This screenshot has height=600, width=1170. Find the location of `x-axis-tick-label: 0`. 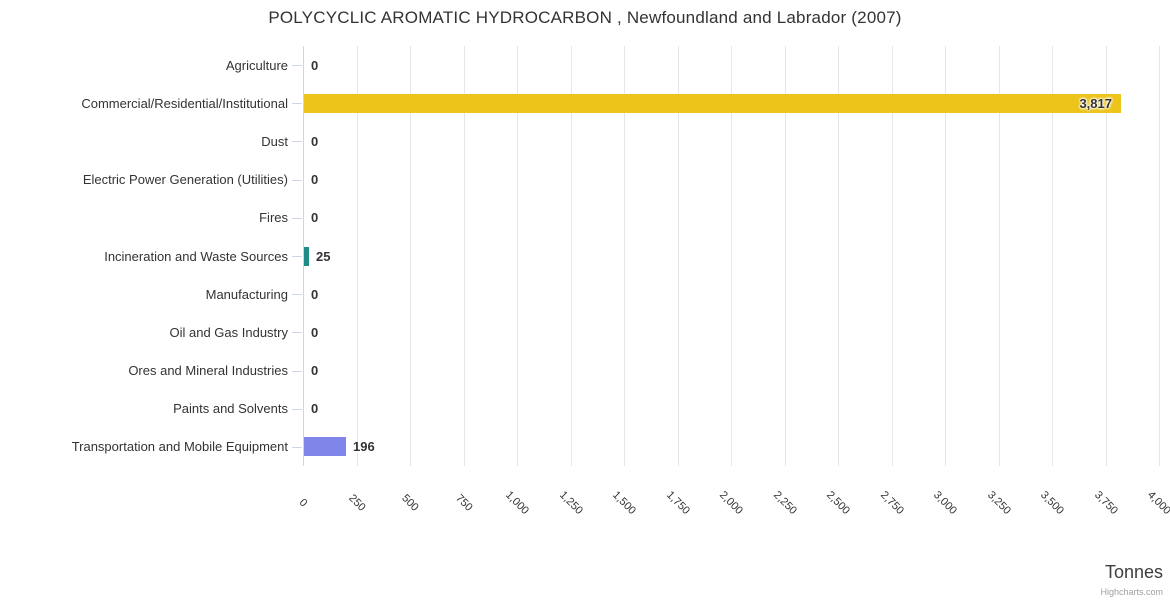

x-axis-tick-label: 0 is located at coordinates (303, 503).